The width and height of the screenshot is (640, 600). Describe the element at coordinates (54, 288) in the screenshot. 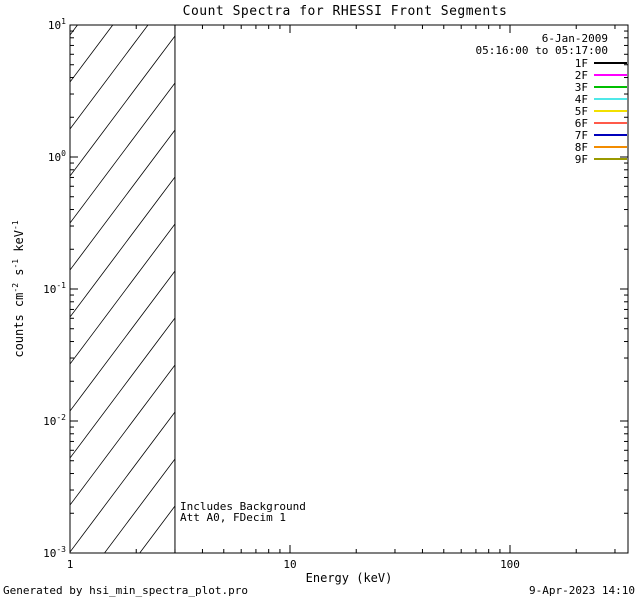

I see `y-tick-label: 10⁻¹` at that location.